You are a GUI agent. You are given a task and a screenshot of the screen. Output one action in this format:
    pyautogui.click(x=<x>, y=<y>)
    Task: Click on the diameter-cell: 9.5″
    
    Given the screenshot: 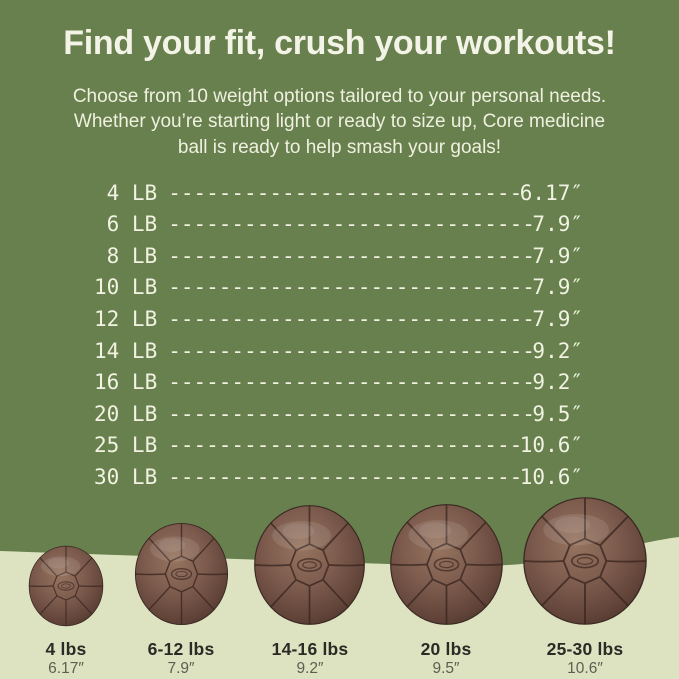 What is the action you would take?
    pyautogui.click(x=557, y=413)
    